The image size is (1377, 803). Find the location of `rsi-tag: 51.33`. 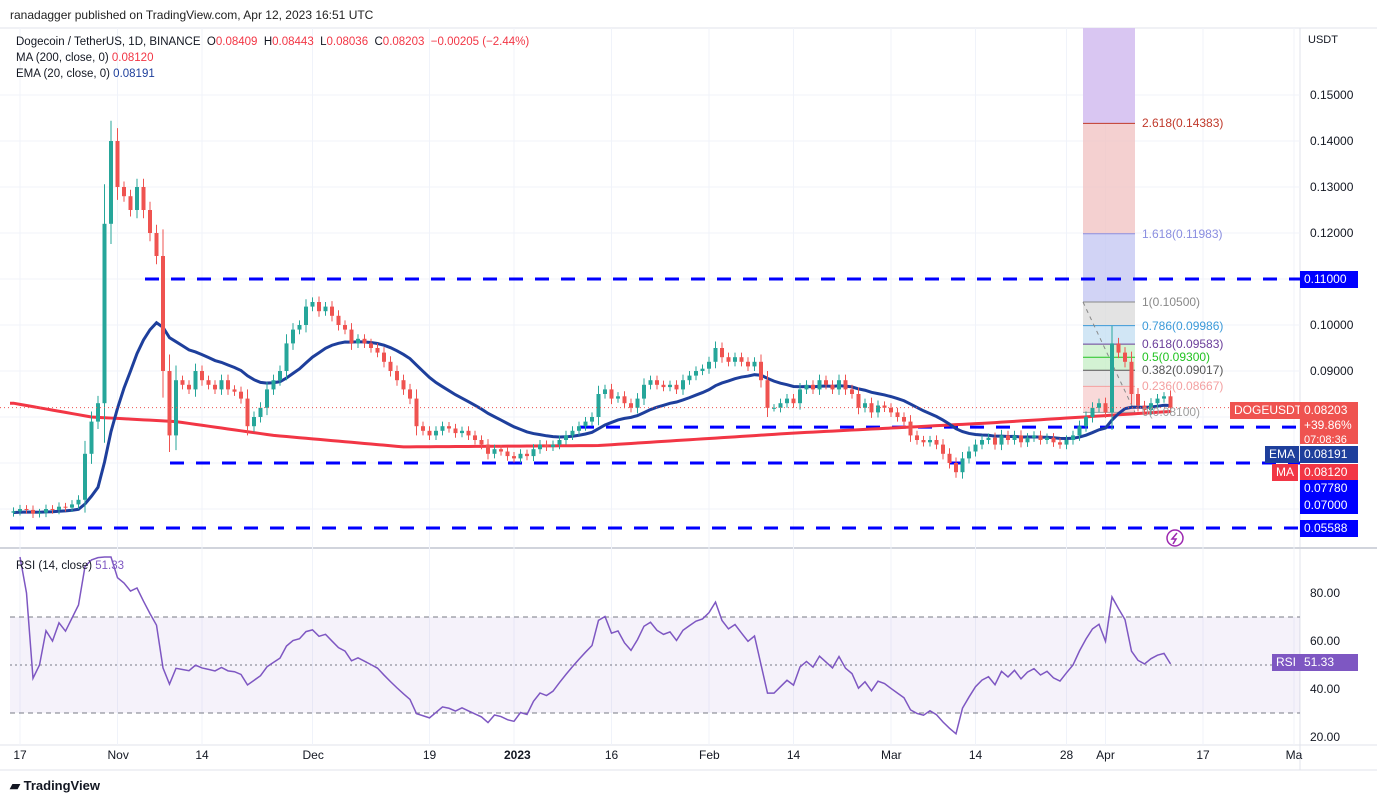

rsi-tag: 51.33 is located at coordinates (1329, 662).